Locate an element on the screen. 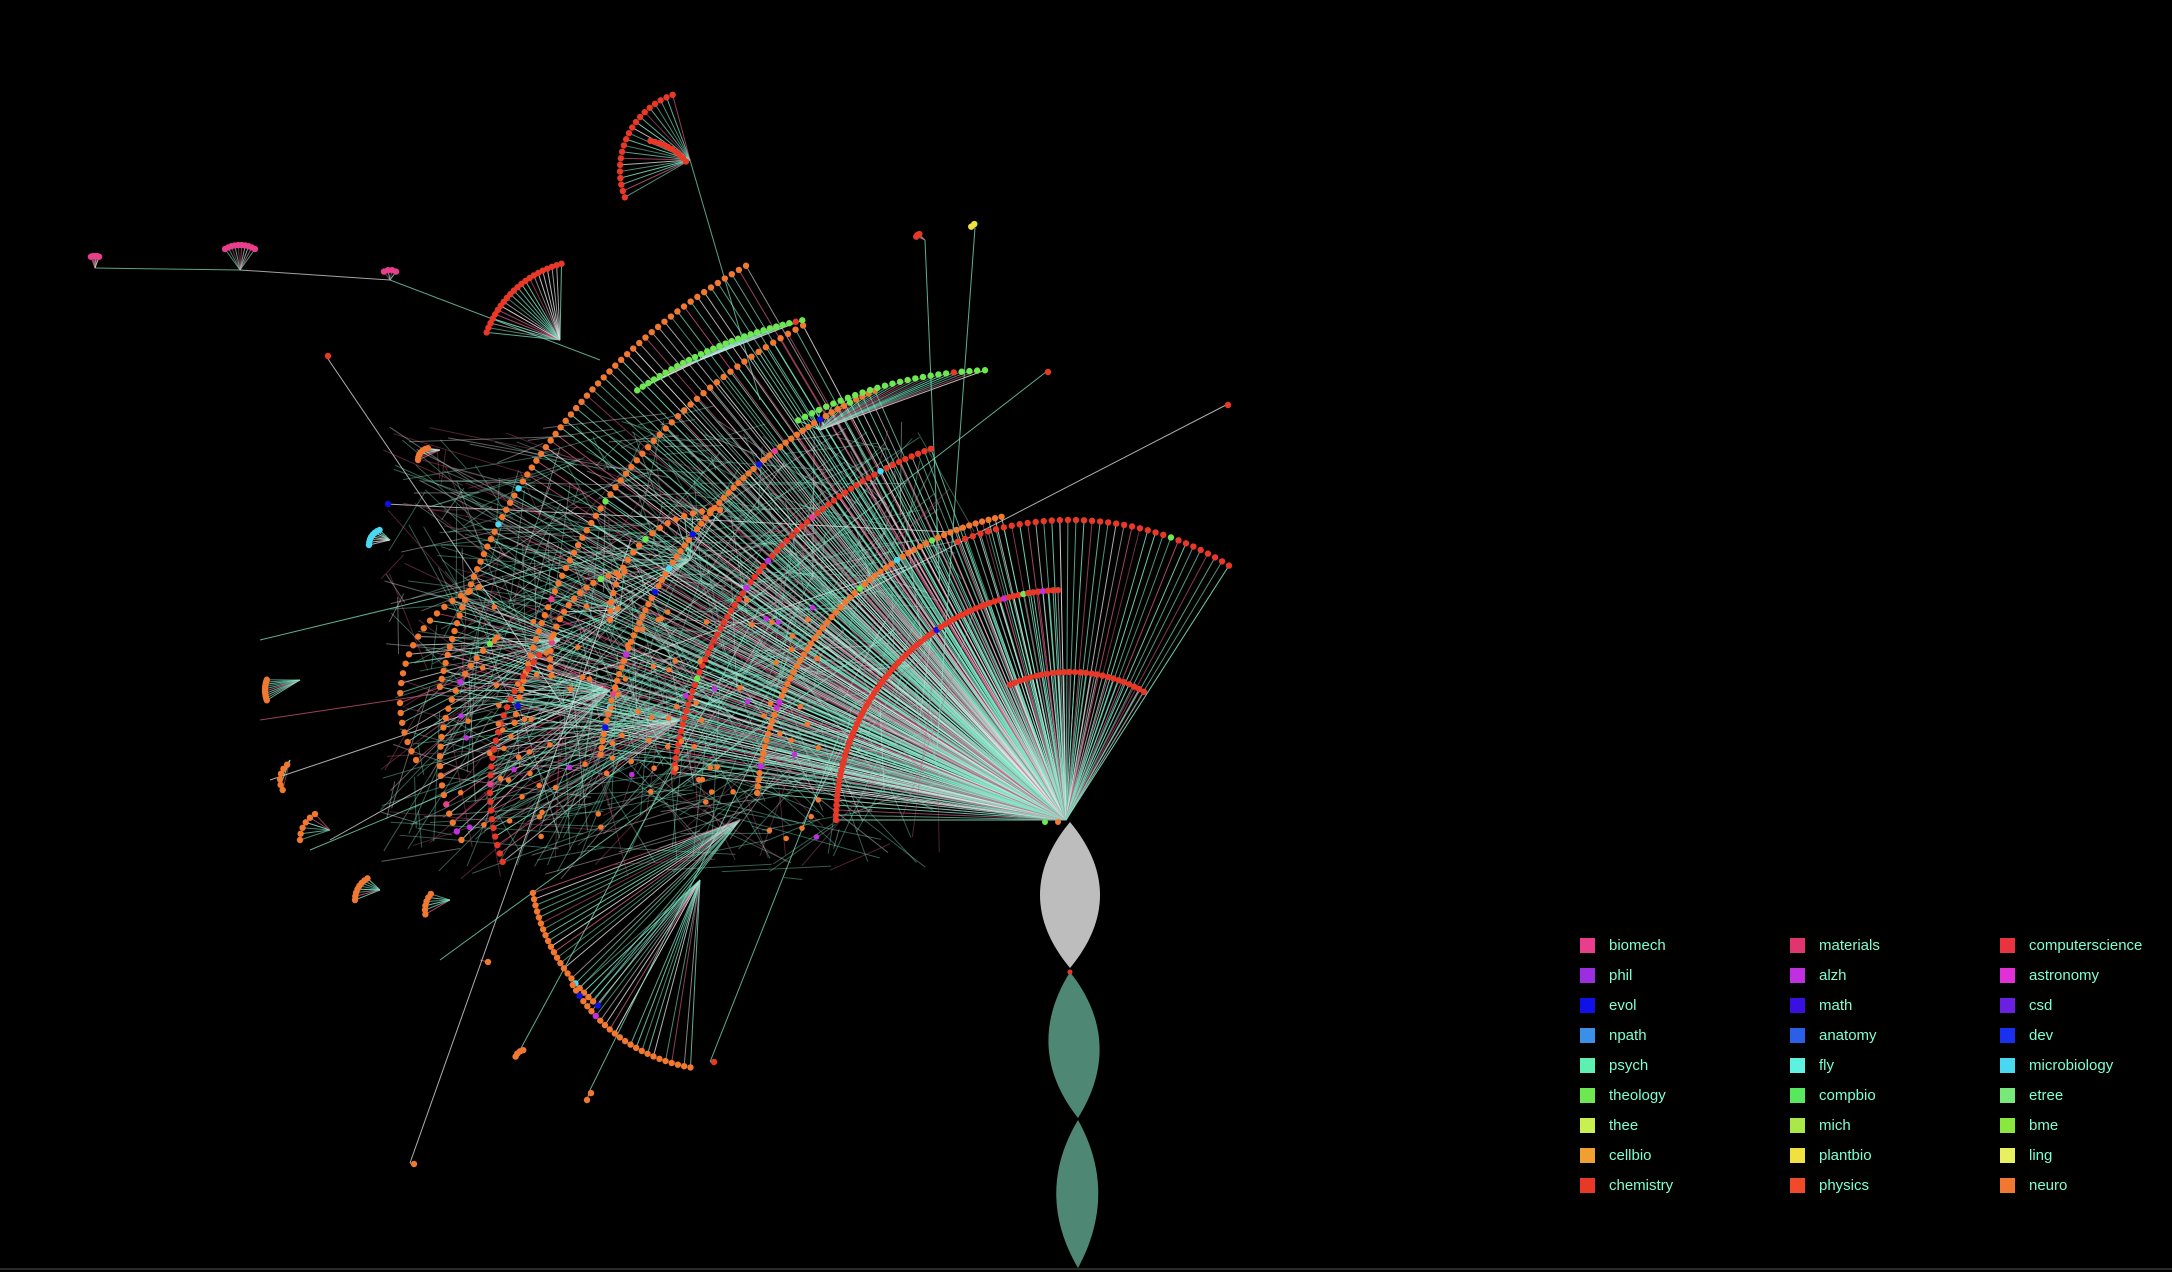 Image resolution: width=2172 pixels, height=1272 pixels. legend-item-etree: etree is located at coordinates (2086, 1095).